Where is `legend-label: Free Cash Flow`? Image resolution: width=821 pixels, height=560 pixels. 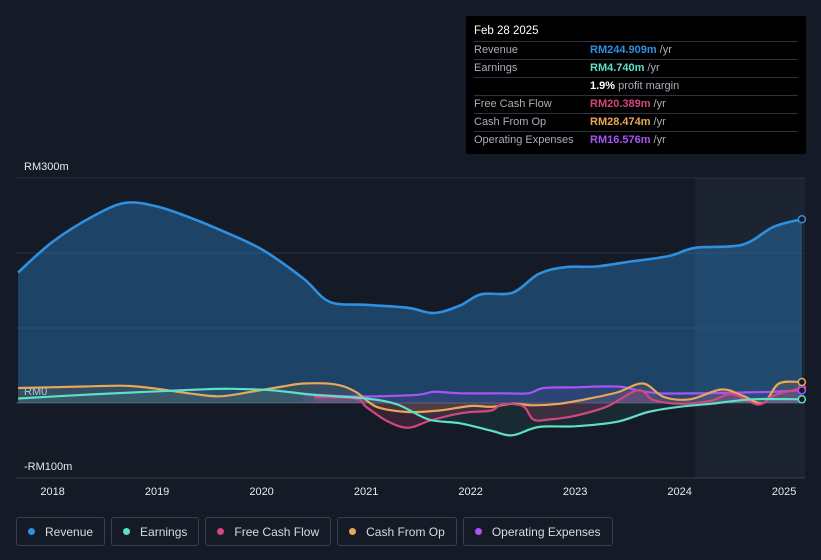
legend-label: Free Cash Flow is located at coordinates (277, 531).